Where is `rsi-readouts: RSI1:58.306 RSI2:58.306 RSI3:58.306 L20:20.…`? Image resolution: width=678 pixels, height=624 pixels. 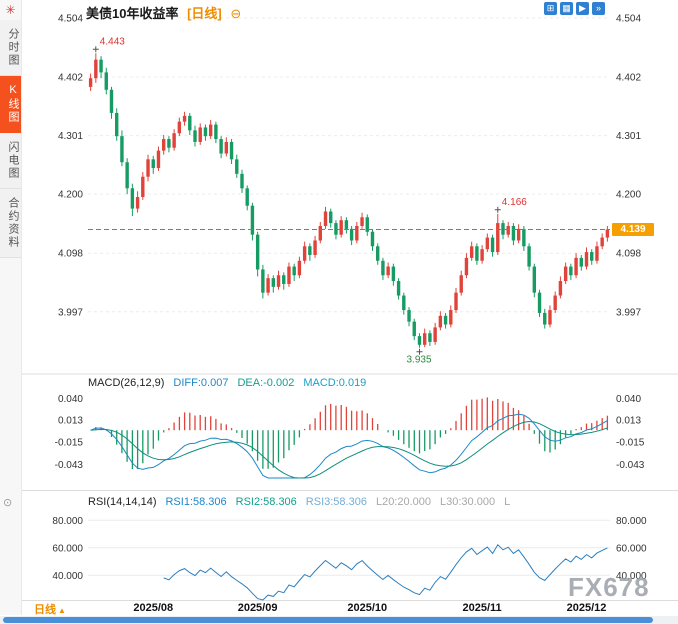 rsi-readouts: RSI1:58.306 RSI2:58.306 RSI3:58.306 L20:20.… is located at coordinates (333, 502).